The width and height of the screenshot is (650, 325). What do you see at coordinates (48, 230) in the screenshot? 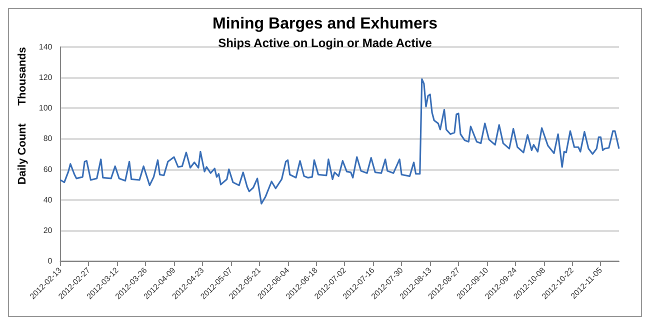
I see `y-tick-label: 20` at bounding box center [48, 230].